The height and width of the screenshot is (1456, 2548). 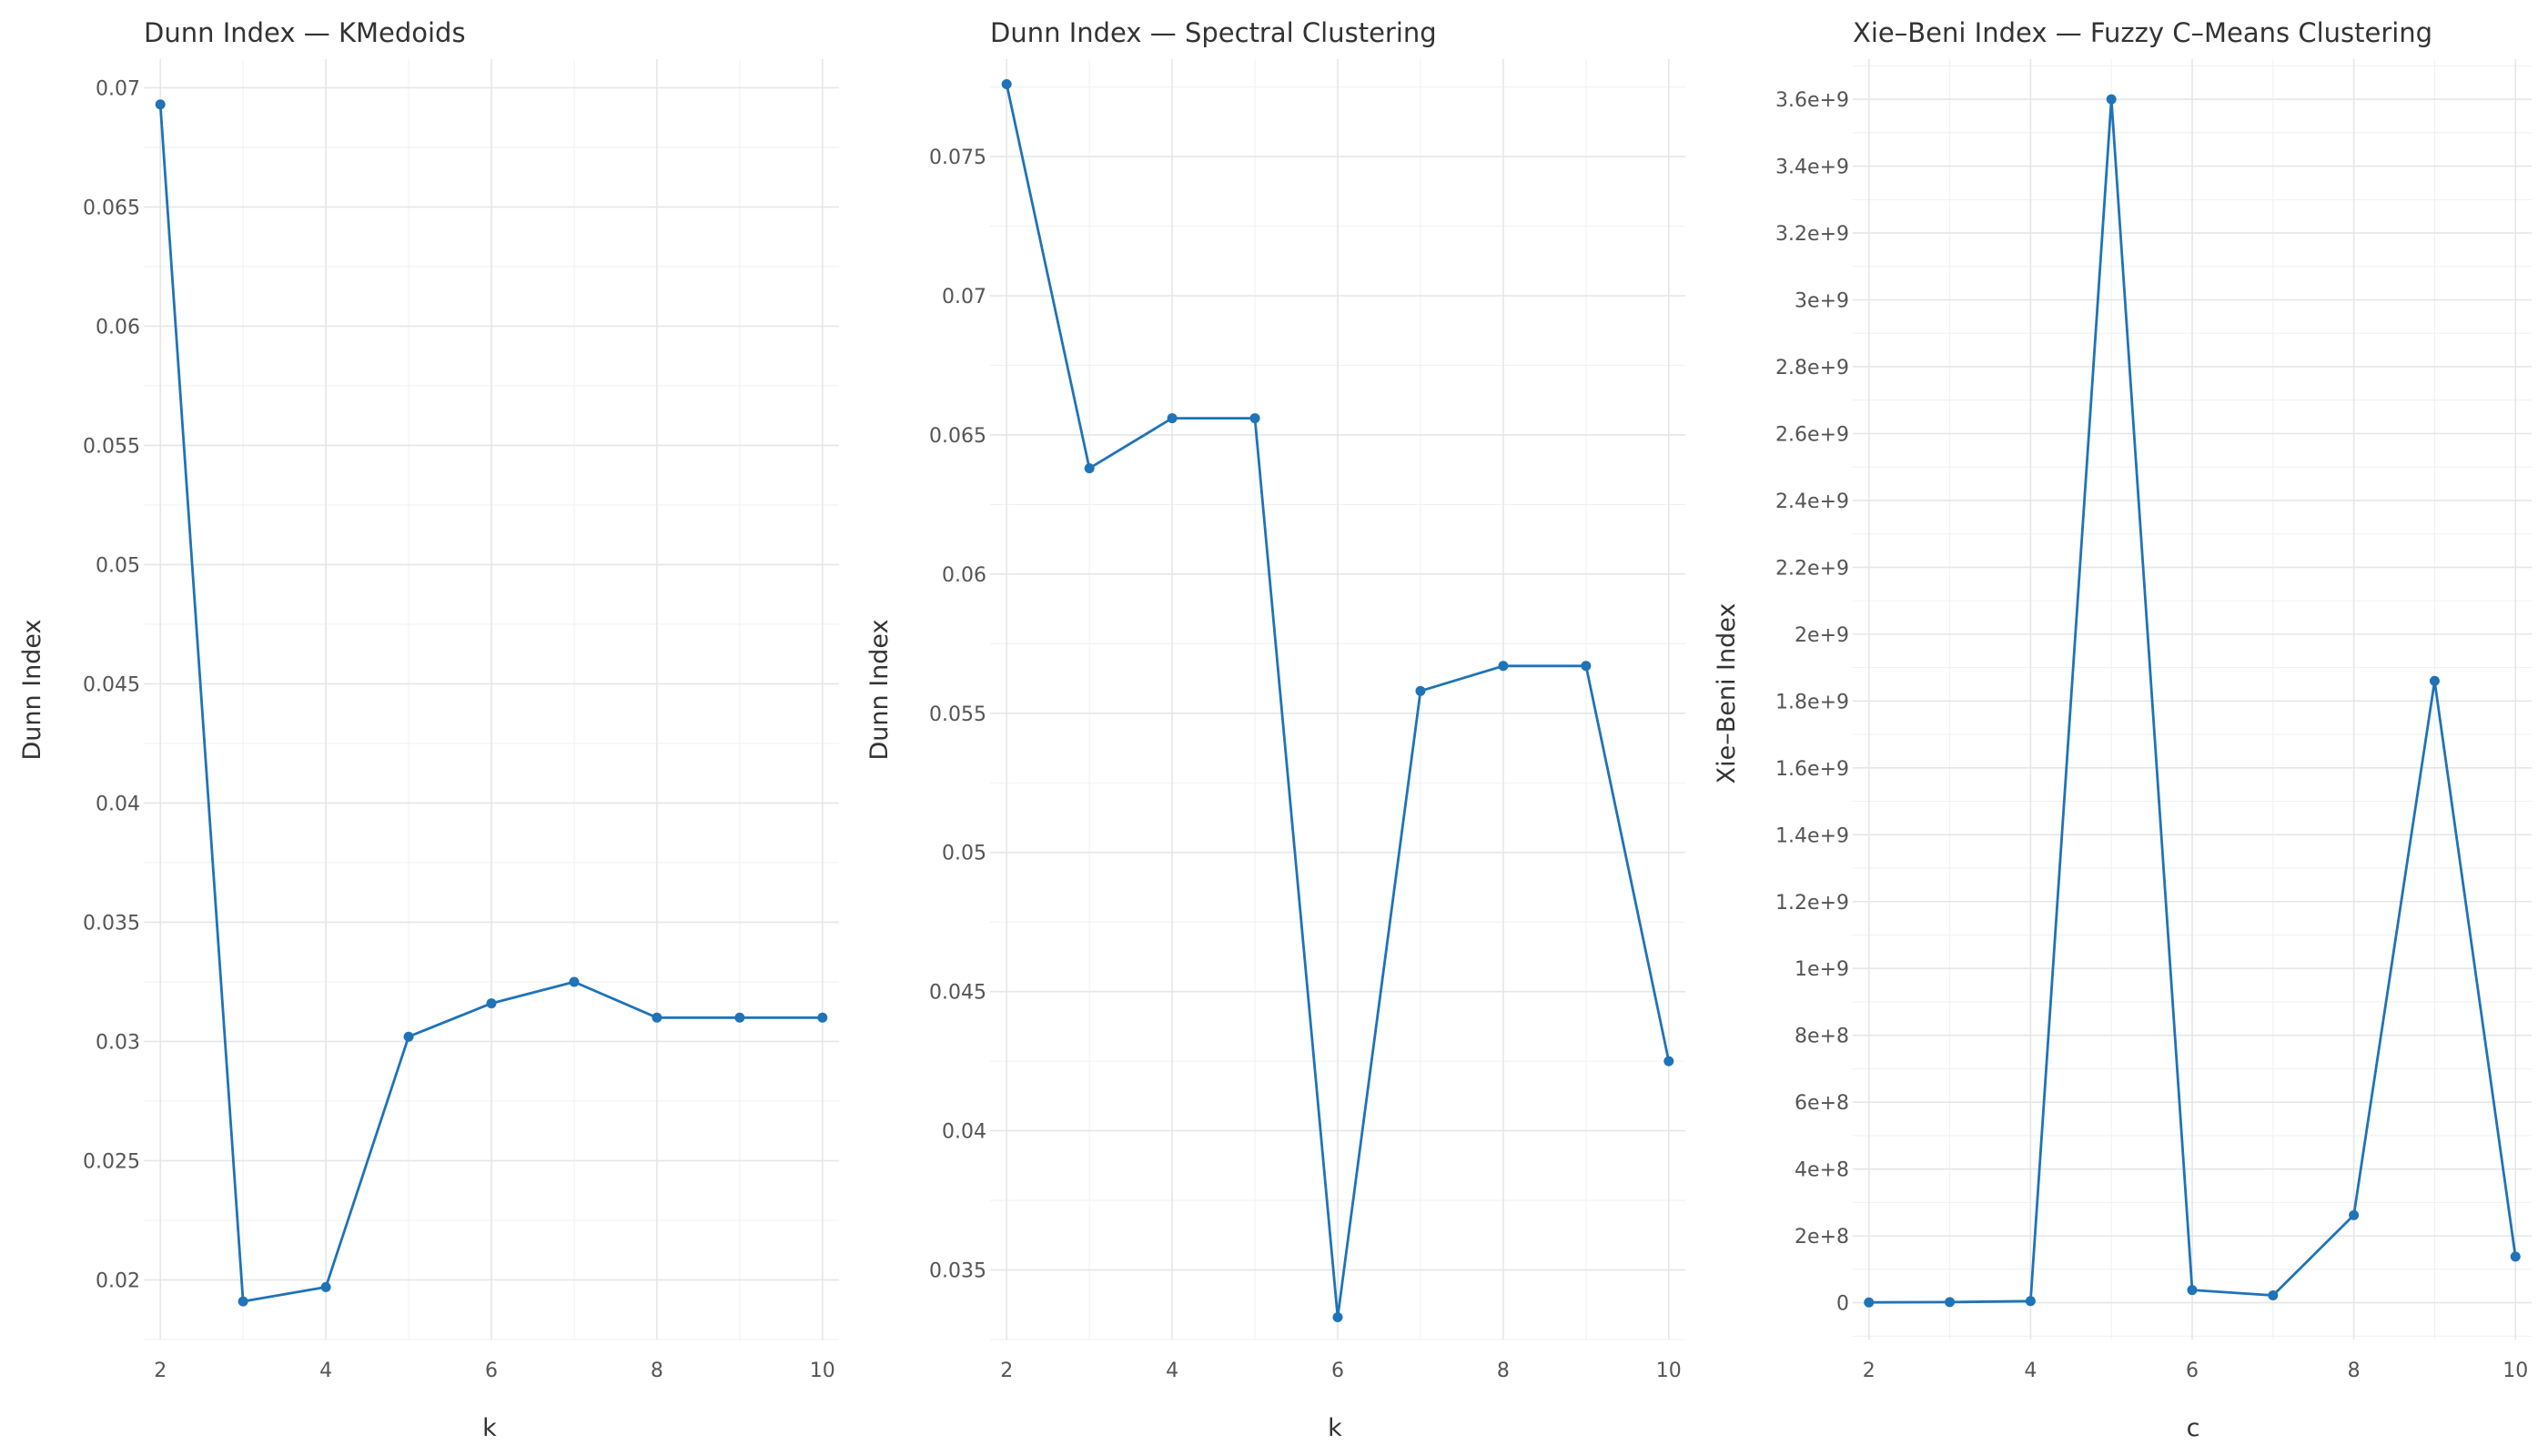 What do you see at coordinates (1812, 368) in the screenshot?
I see `y-tick-label: 2.8e+9` at bounding box center [1812, 368].